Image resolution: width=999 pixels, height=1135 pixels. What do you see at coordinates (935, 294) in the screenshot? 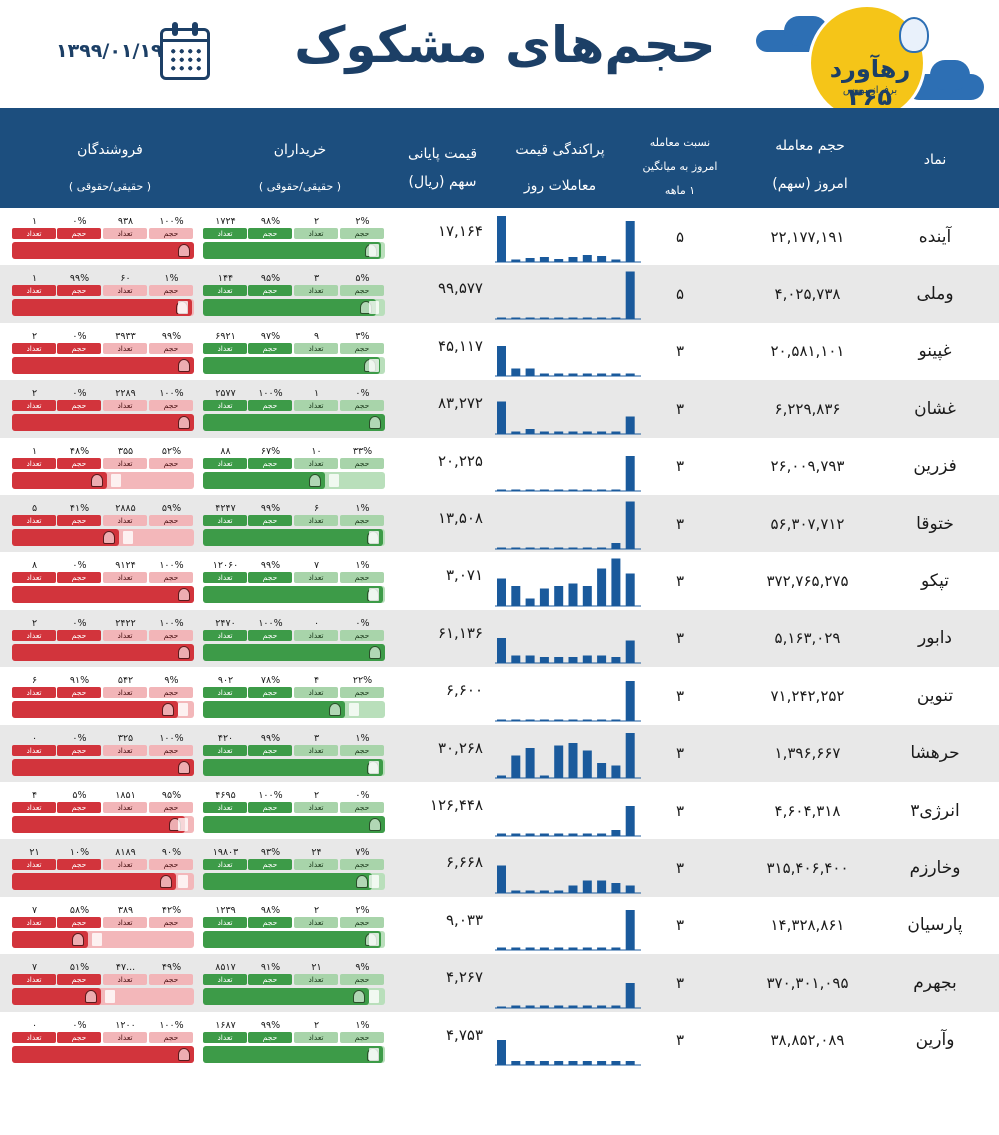
I see `symbol-cell: وملی` at bounding box center [935, 294].